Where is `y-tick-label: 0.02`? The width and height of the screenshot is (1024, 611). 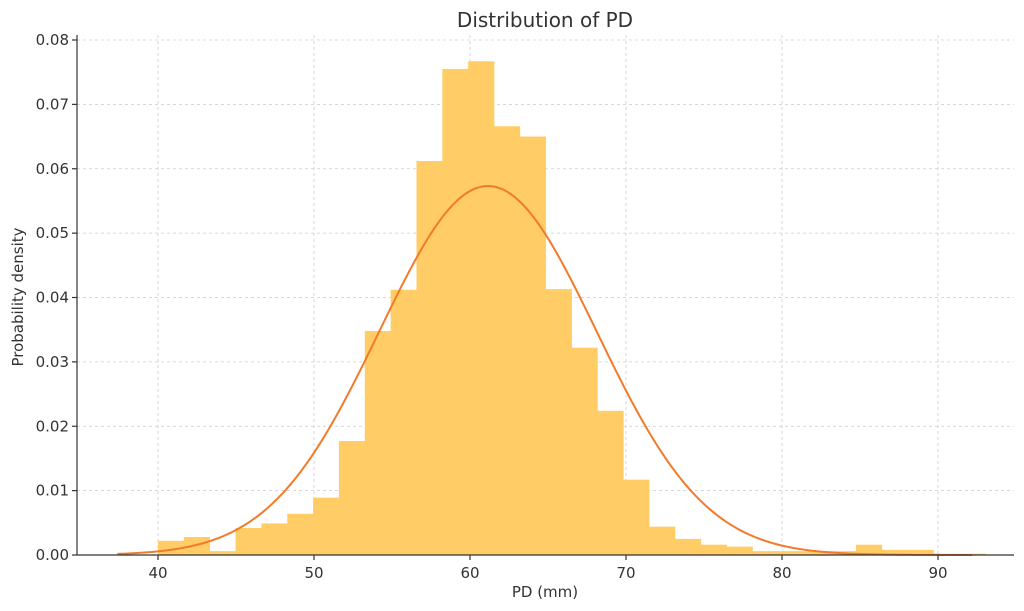 y-tick-label: 0.02 is located at coordinates (52, 426).